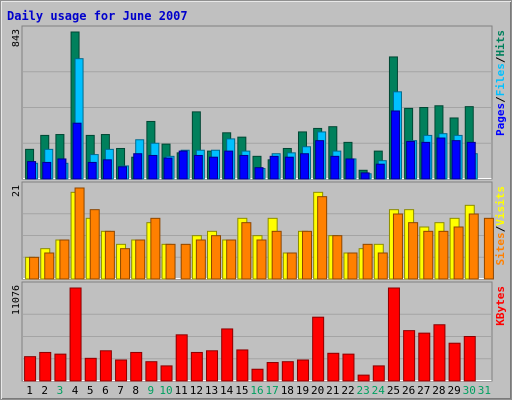 This screenshot has width=512, height=400. Describe the element at coordinates (500, 43) in the screenshot. I see `legend-entry-hits: Hits` at that location.